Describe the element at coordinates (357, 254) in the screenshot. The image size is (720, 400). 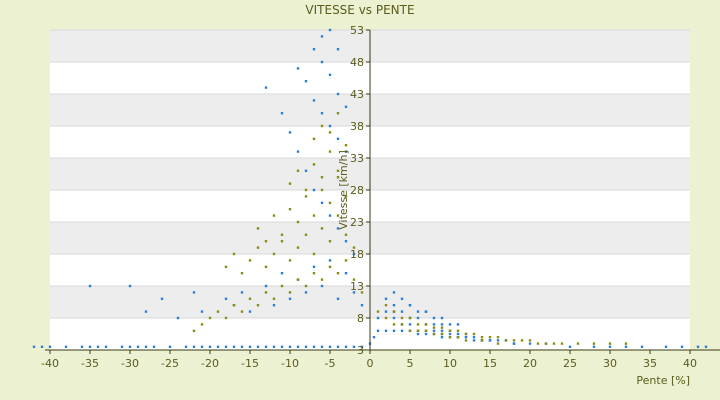
I see `y-tick-label: 18` at that location.